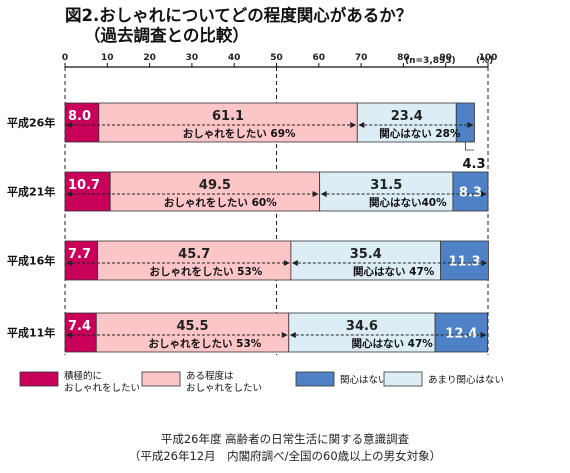 The height and width of the screenshot is (473, 570). Describe the element at coordinates (215, 185) in the screenshot. I see `value-label: 49.5` at that location.